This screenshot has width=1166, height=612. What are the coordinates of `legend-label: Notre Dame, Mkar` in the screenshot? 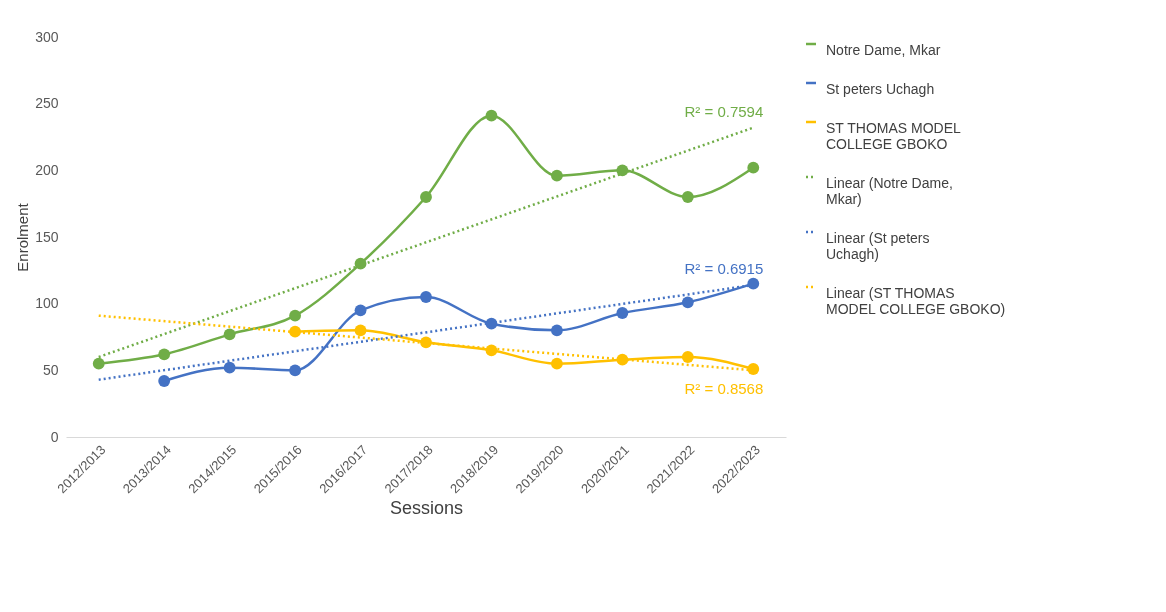 It's located at (883, 50).